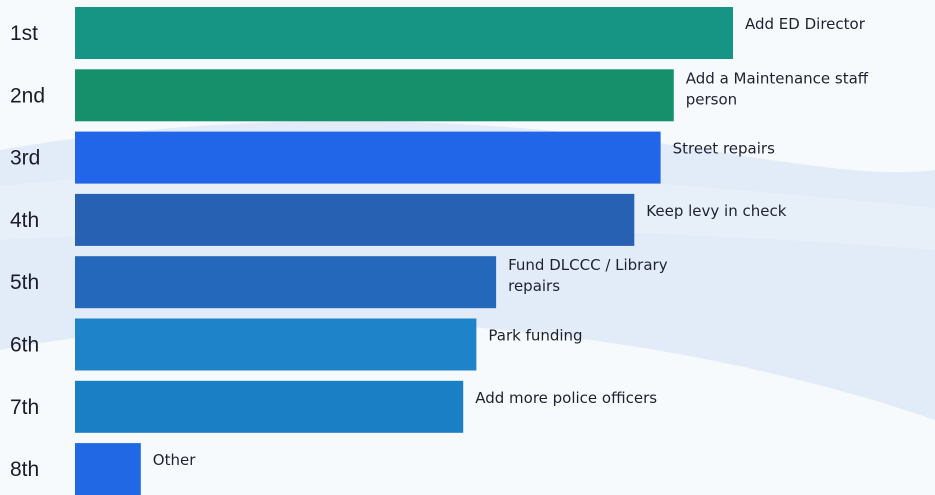  I want to click on bar-label: Street repairs, so click(724, 149).